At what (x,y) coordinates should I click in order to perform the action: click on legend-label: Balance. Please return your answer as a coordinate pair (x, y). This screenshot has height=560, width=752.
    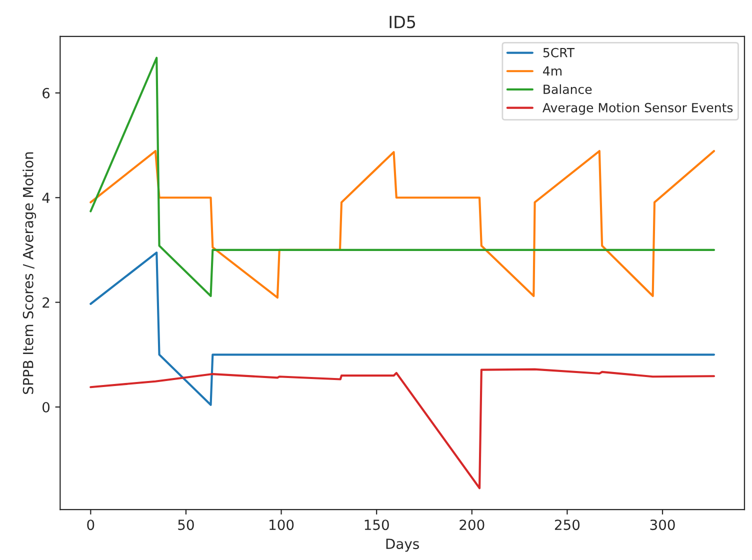
    Looking at the image, I should click on (568, 89).